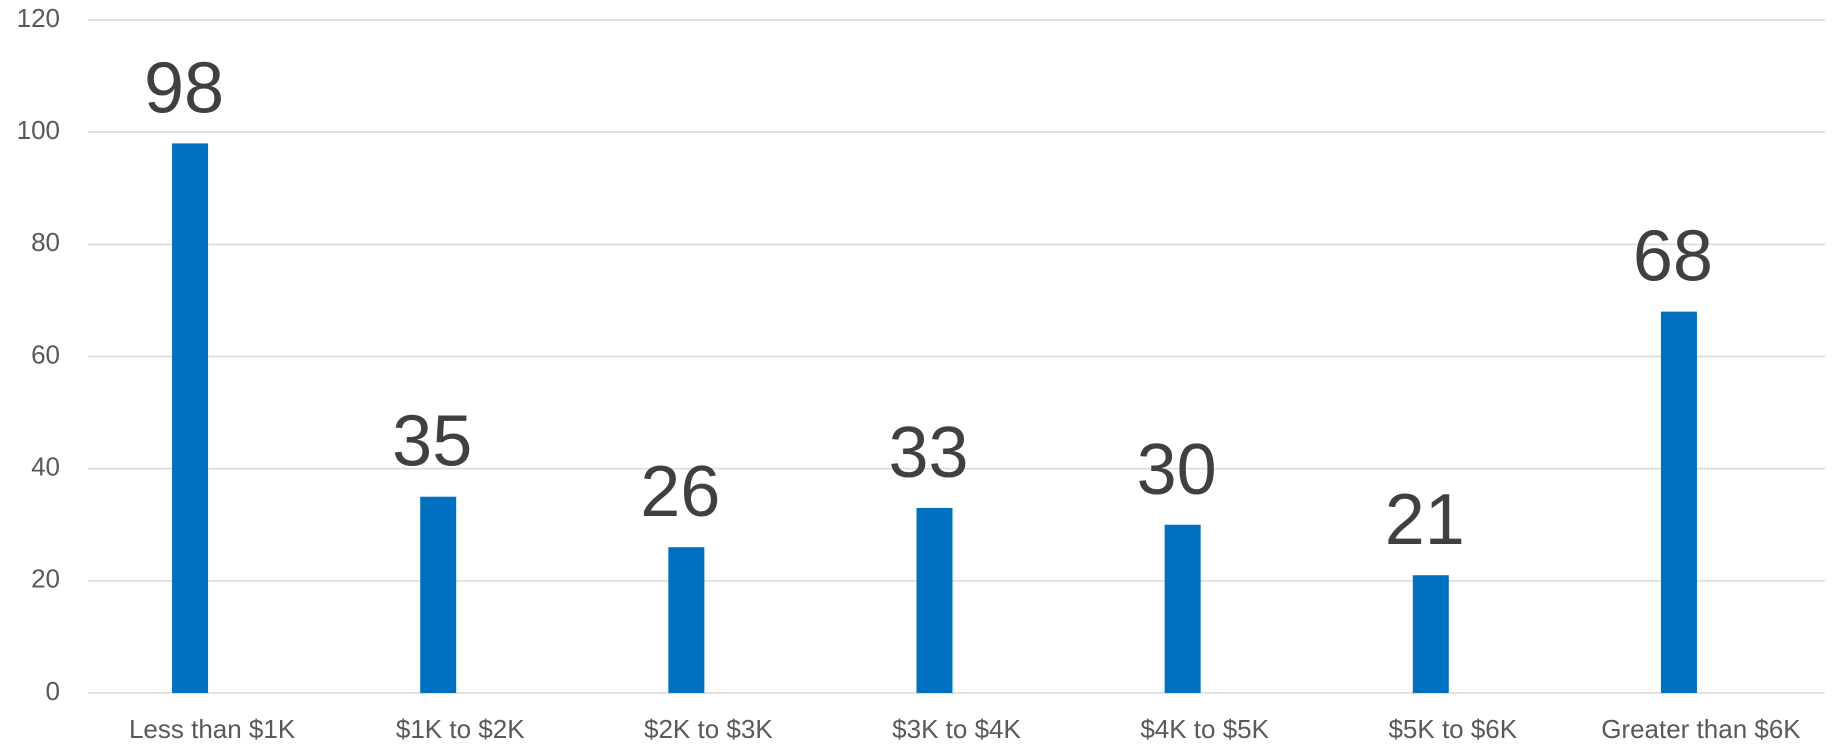  Describe the element at coordinates (1204, 729) in the screenshot. I see `x-tick-label: $4K to $5K` at that location.